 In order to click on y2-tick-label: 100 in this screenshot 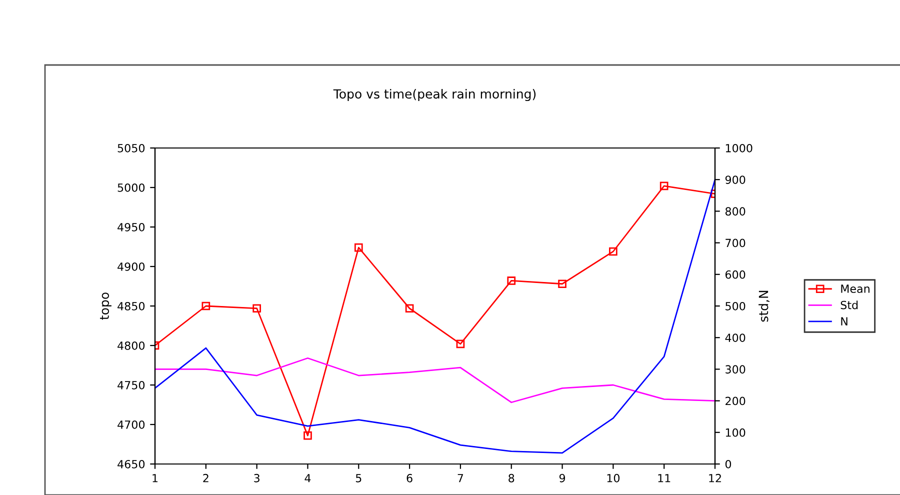, I will do `click(736, 432)`.